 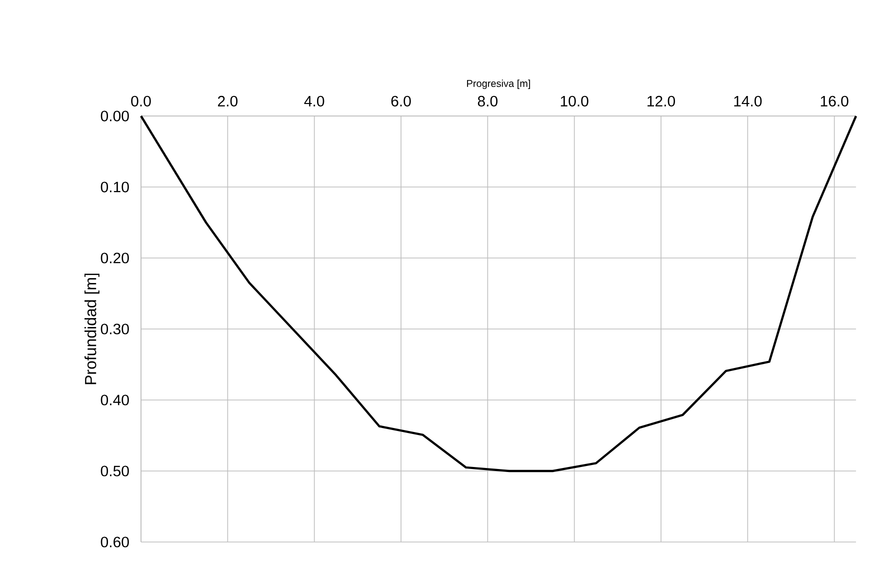 What do you see at coordinates (401, 101) in the screenshot?
I see `x-tick-label: 6.0` at bounding box center [401, 101].